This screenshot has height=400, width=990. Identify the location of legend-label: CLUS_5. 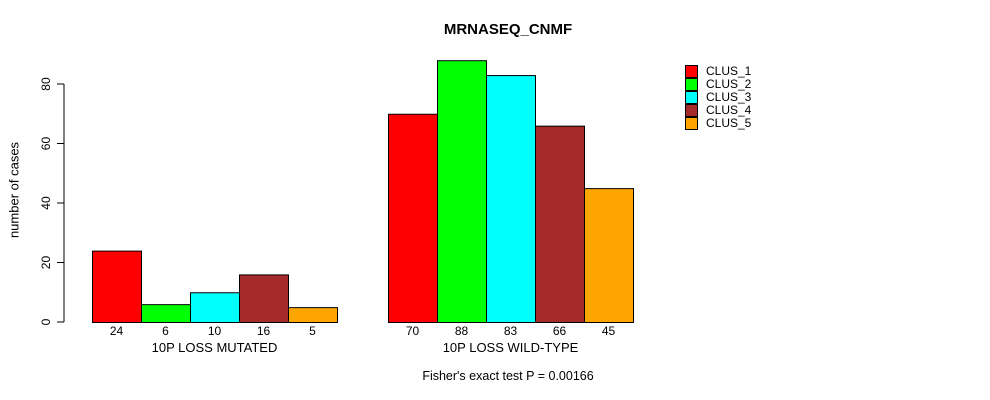
(729, 123).